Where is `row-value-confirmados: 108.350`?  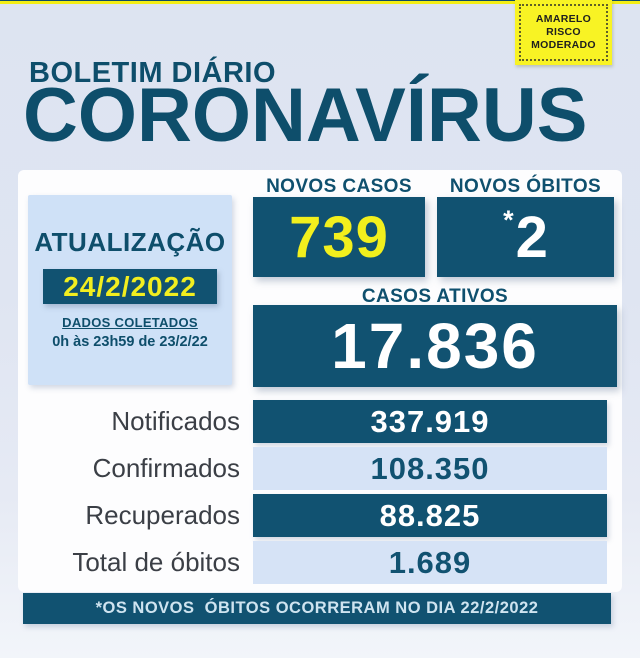
row-value-confirmados: 108.350 is located at coordinates (430, 468).